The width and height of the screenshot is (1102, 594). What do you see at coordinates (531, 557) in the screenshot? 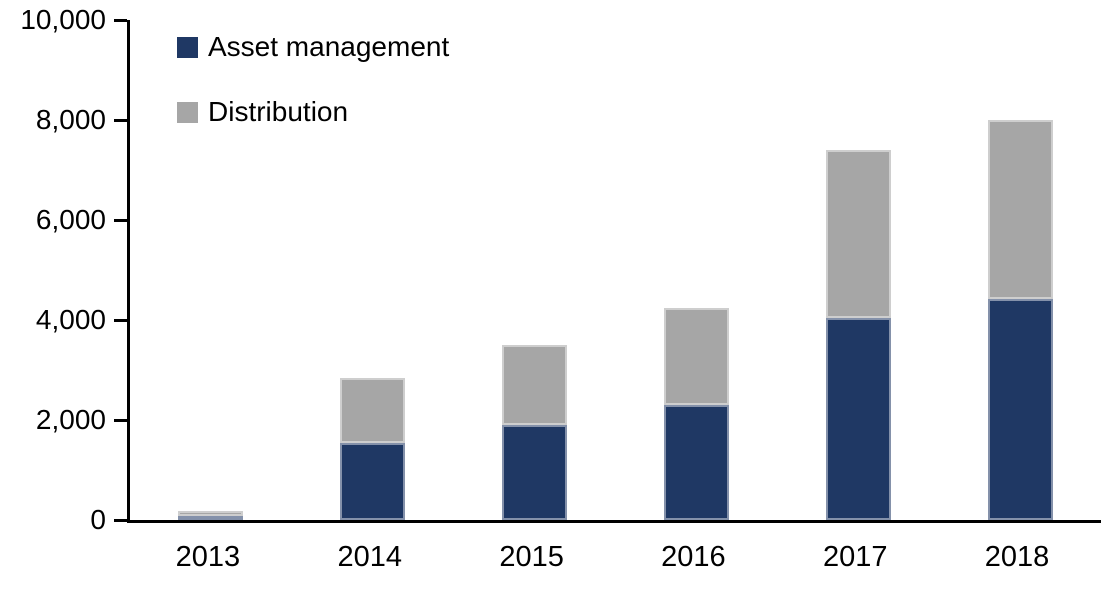
I see `x-axis-label-2015: 2015` at bounding box center [531, 557].